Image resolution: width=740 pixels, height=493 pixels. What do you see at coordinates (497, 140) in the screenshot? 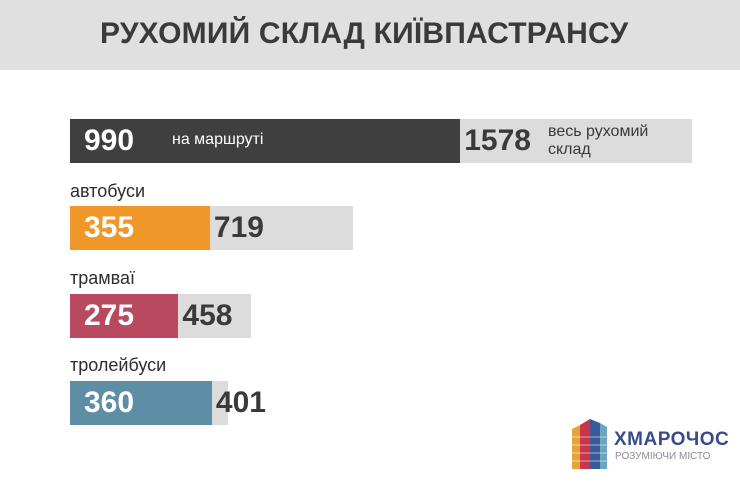
I see `value-label-total: 1578` at bounding box center [497, 140].